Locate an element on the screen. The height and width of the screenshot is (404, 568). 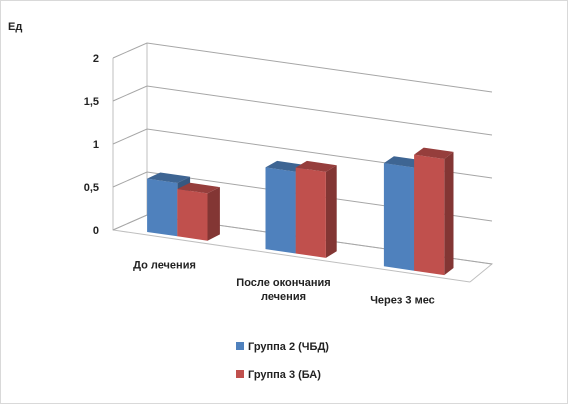
category-label: До лечения is located at coordinates (164, 266).